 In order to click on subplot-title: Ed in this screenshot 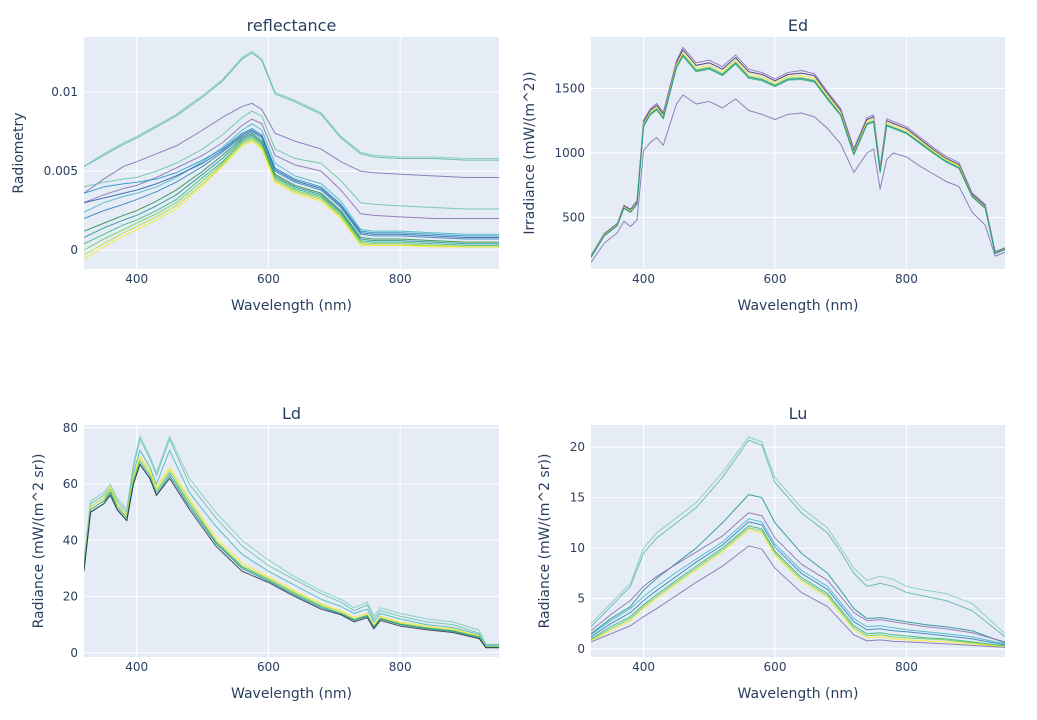, I will do `click(798, 25)`.